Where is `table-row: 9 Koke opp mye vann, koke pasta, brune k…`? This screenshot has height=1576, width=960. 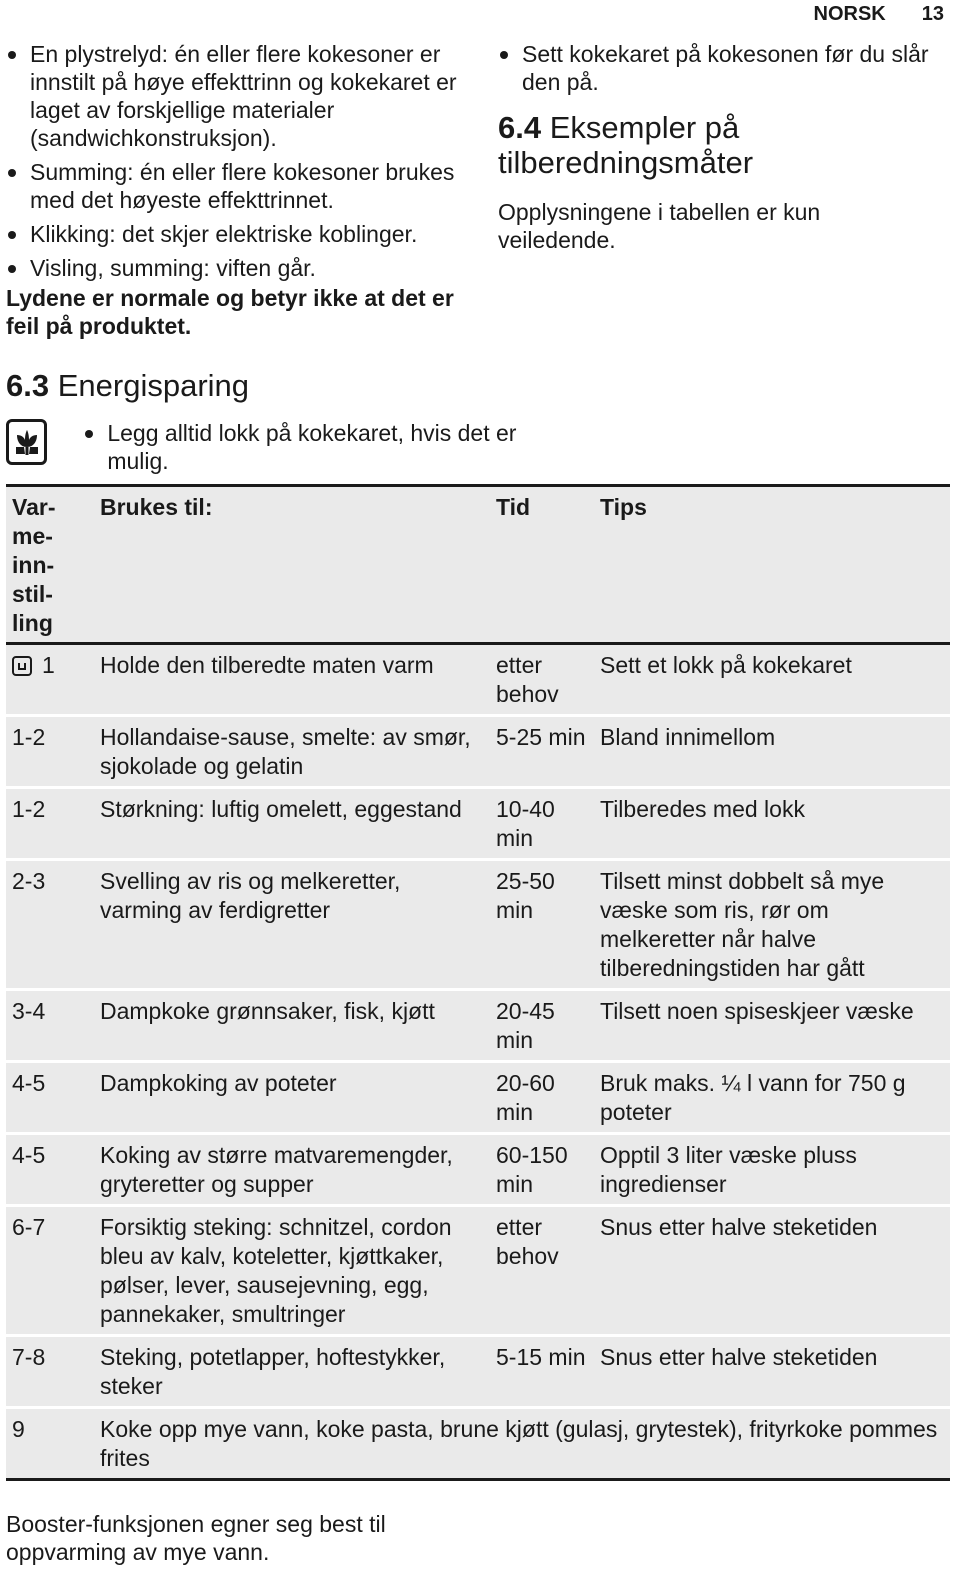 table-row: 9 Koke opp mye vann, koke pasta, brune k… is located at coordinates (478, 1444).